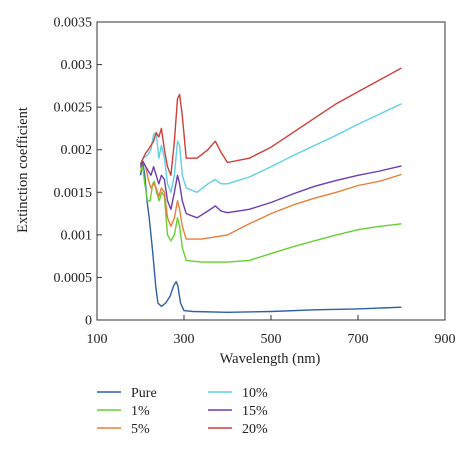 This screenshot has height=455, width=474. Describe the element at coordinates (184, 339) in the screenshot. I see `x-tick-label: 300` at that location.